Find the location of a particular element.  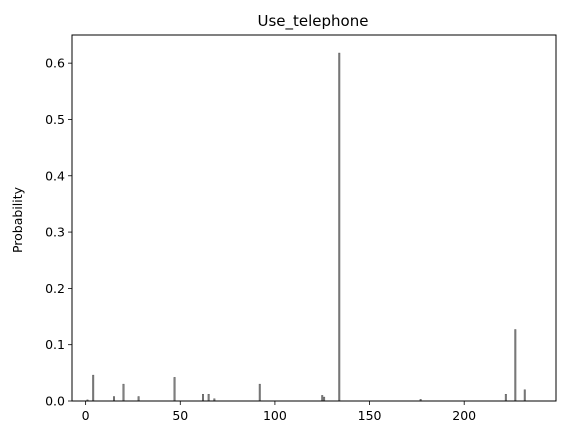

y-tick-label: 0.1 is located at coordinates (55, 344).